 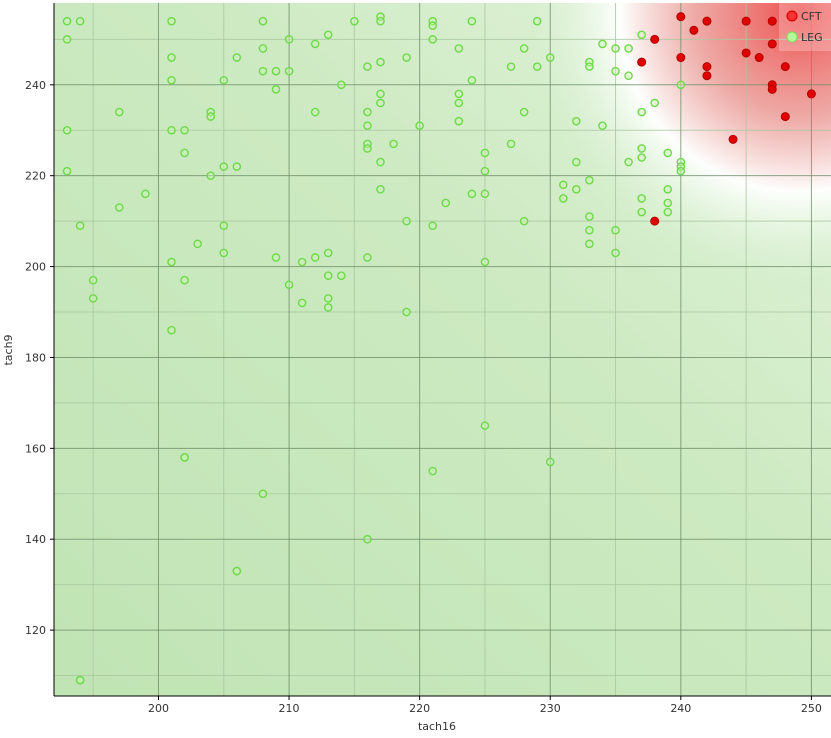 What do you see at coordinates (35, 539) in the screenshot?
I see `y-tick-label: 140` at bounding box center [35, 539].